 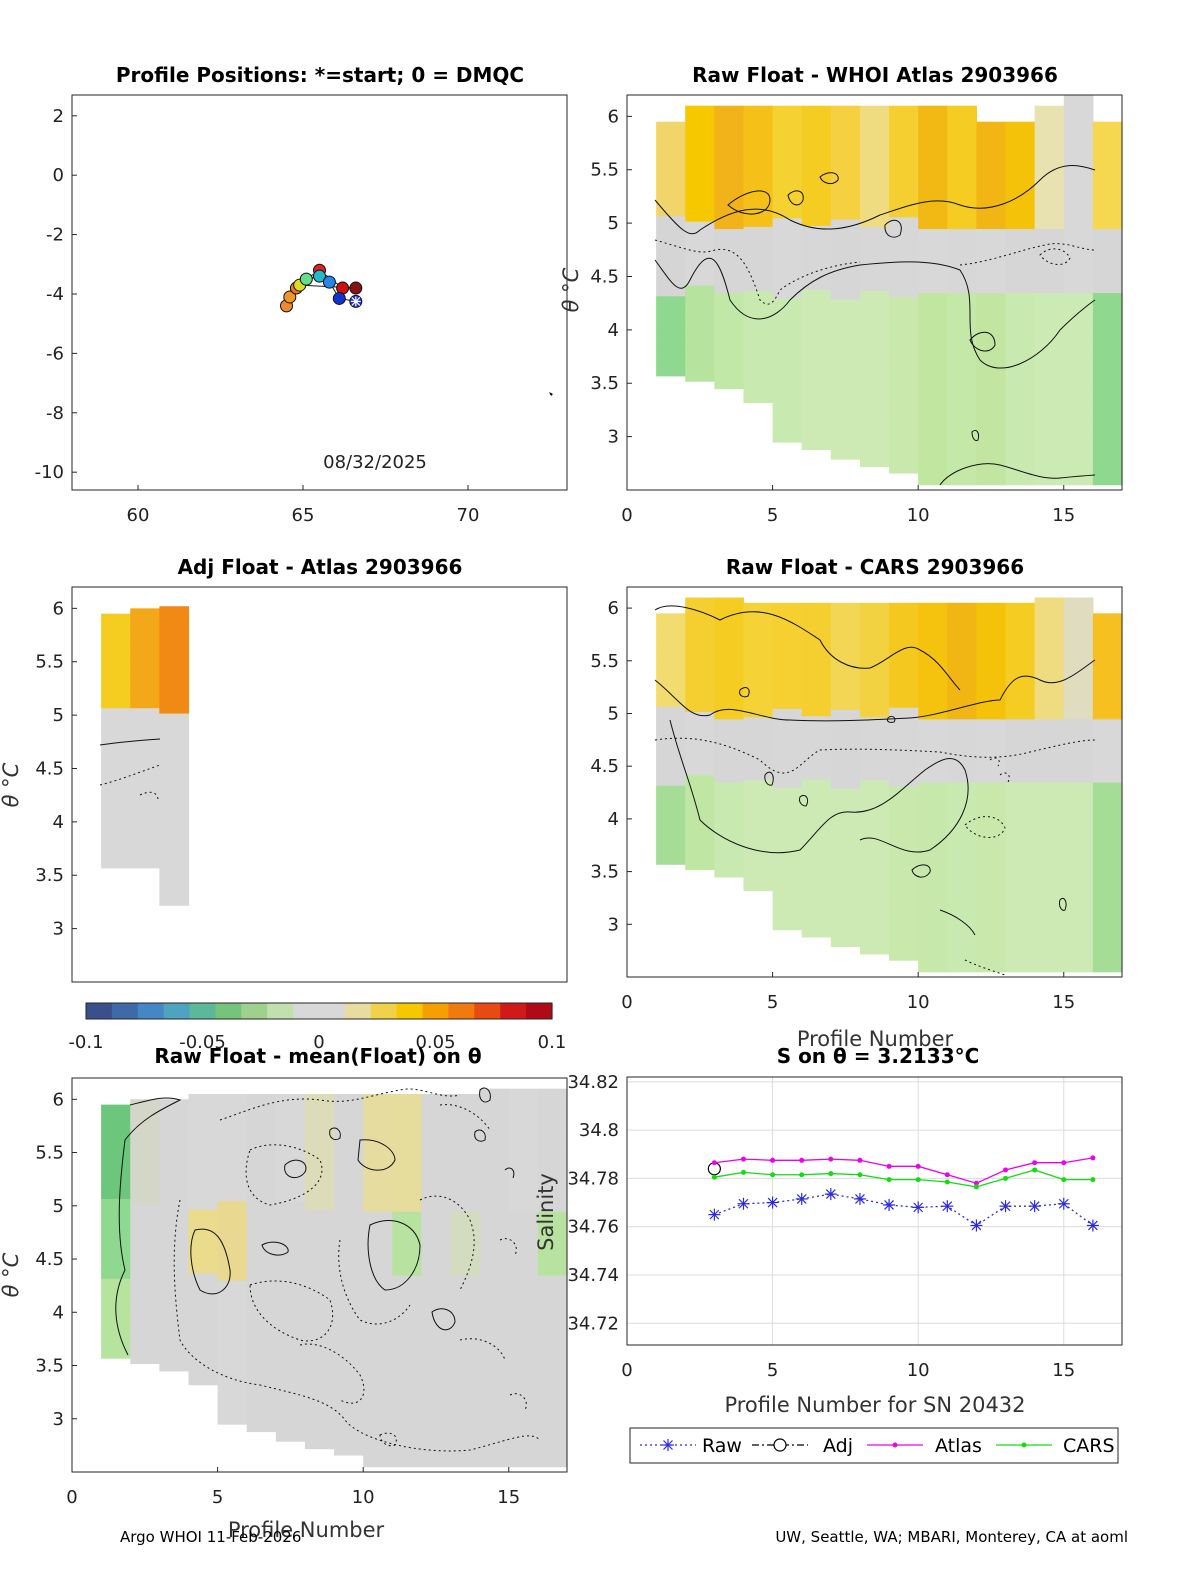 I want to click on colorbar-swatch, so click(x=228, y=1011).